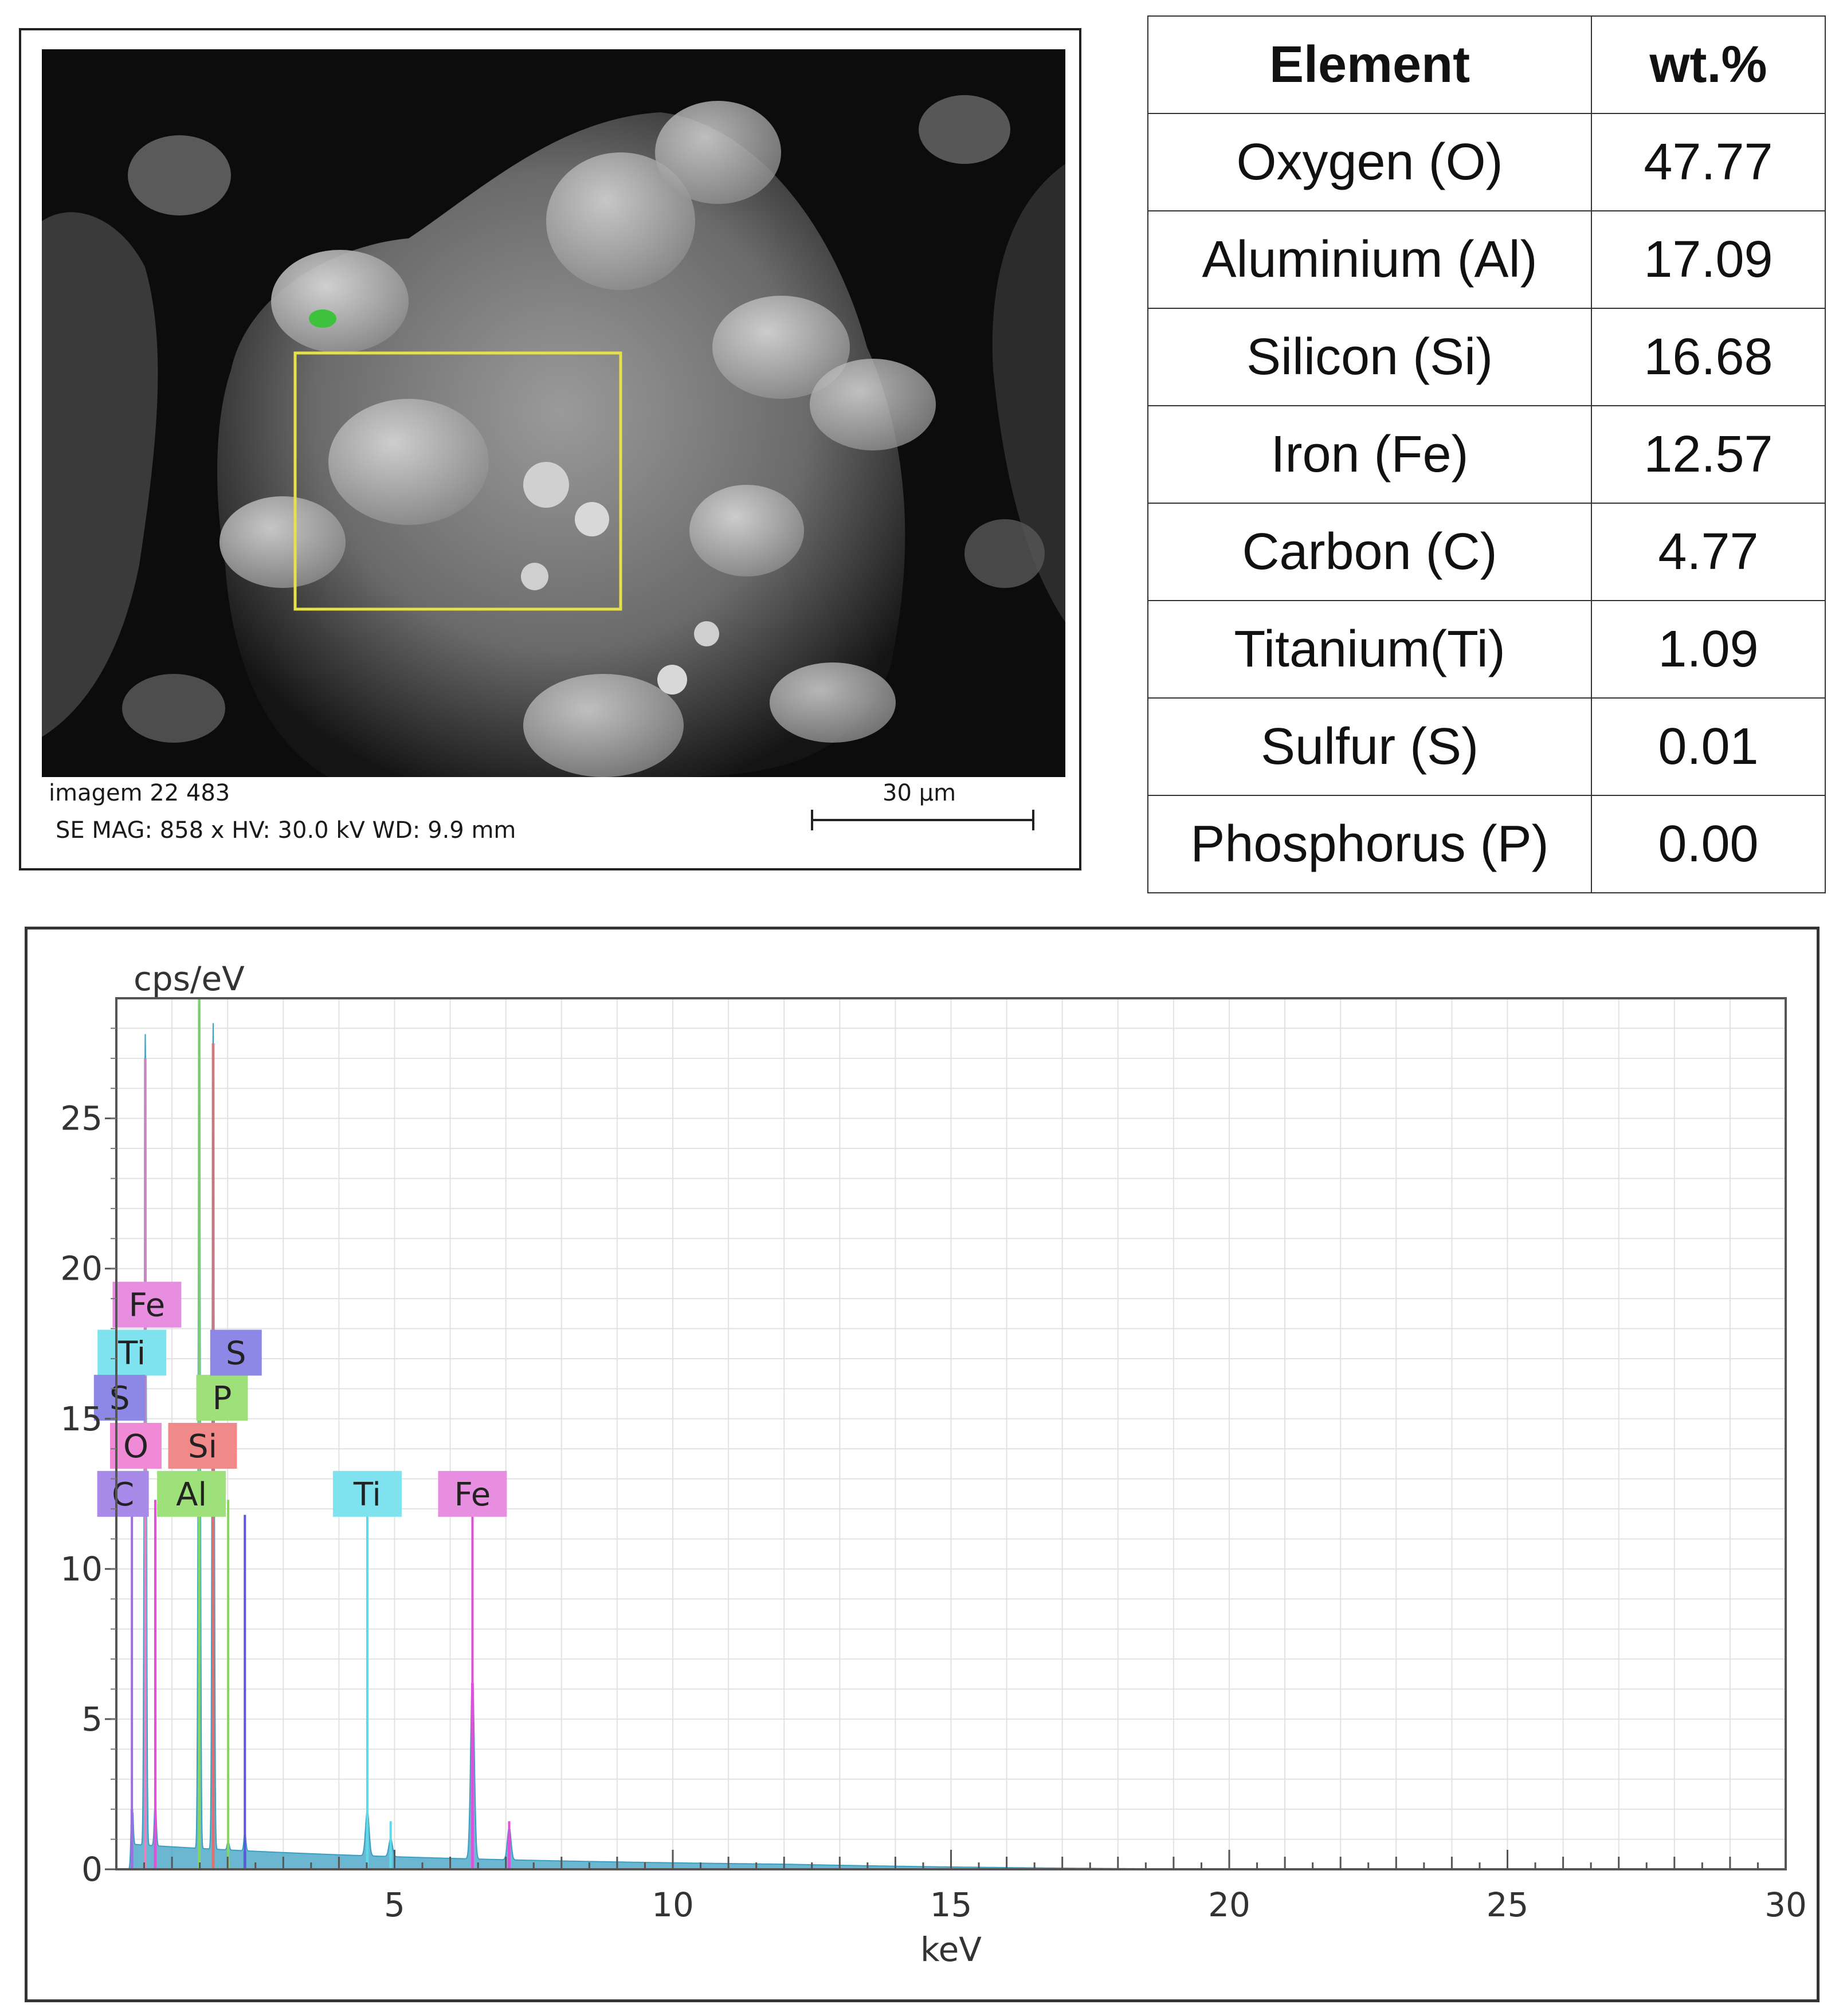 This screenshot has height=2016, width=1843. What do you see at coordinates (1708, 259) in the screenshot?
I see `wt-percent-cell: 17.09` at bounding box center [1708, 259].